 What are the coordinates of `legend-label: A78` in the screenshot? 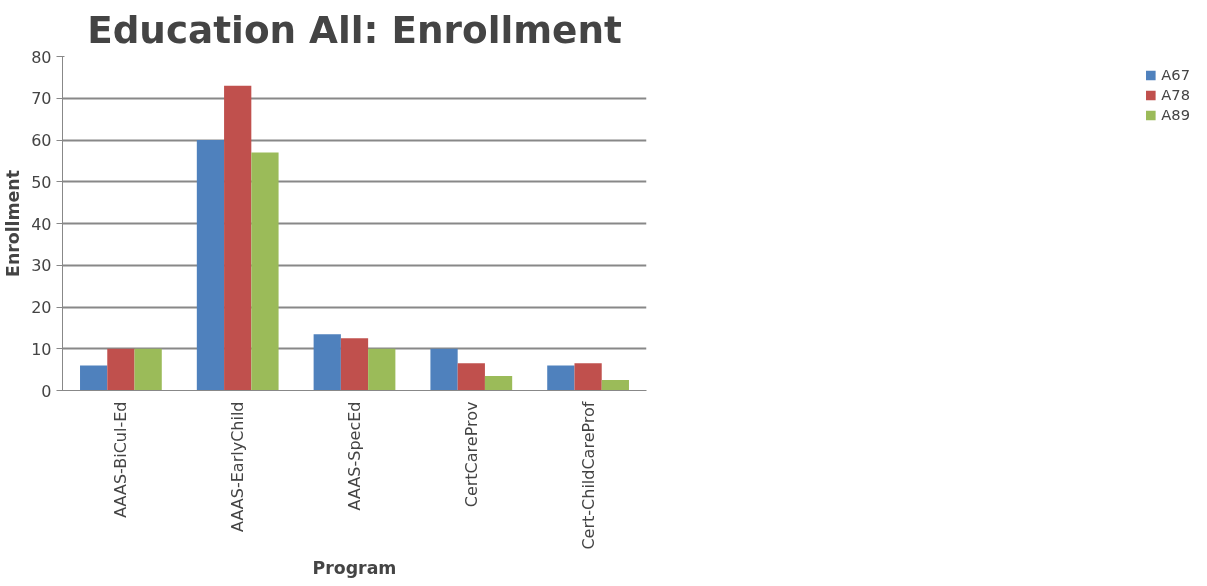 It's located at (1175, 94).